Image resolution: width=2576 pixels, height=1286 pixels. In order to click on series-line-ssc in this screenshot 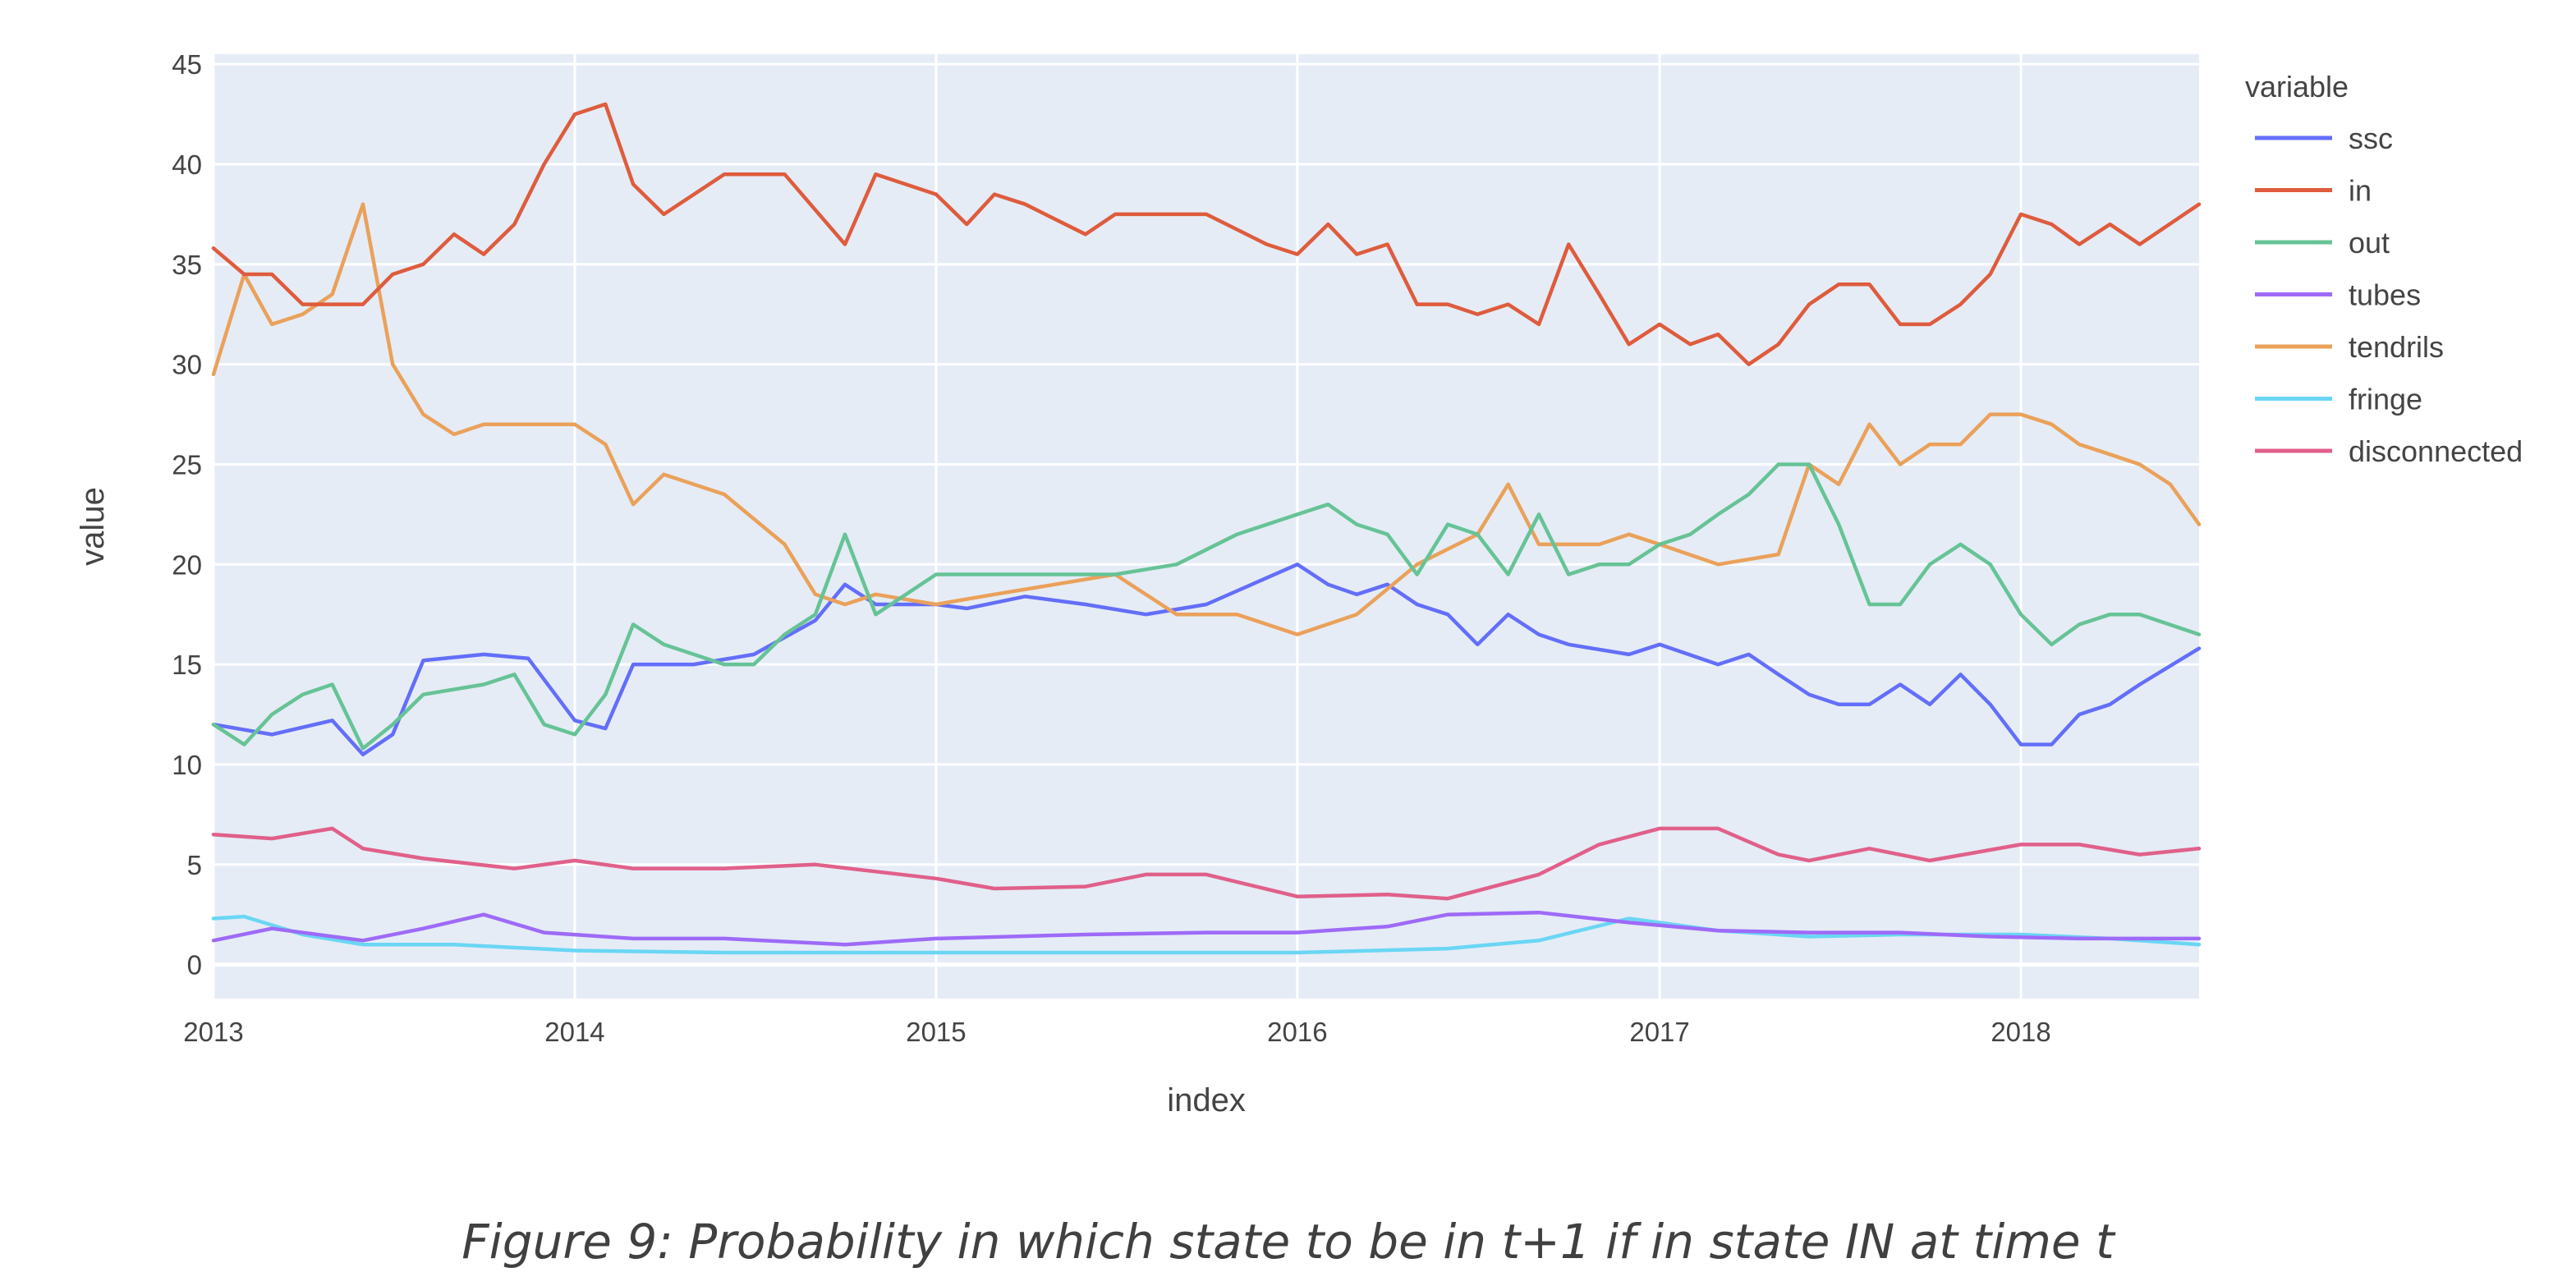, I will do `click(1206, 660)`.